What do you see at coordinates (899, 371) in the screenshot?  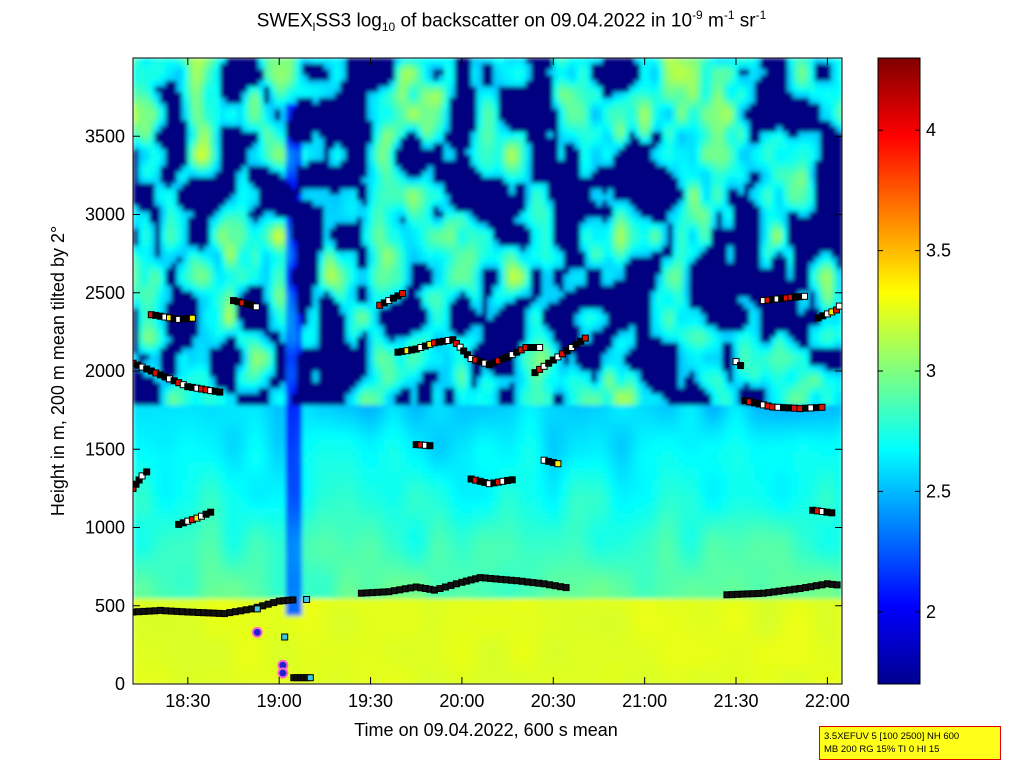 I see `colorbar` at bounding box center [899, 371].